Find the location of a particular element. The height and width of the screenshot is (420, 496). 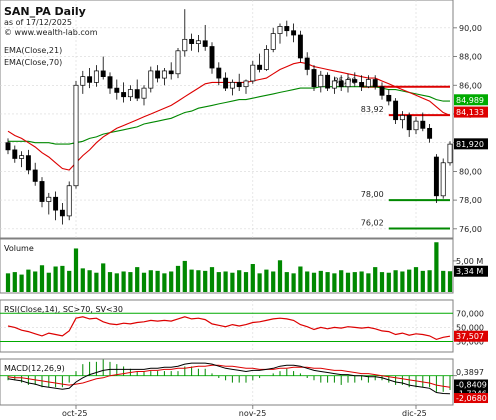

rsi-series is located at coordinates (229, 328).